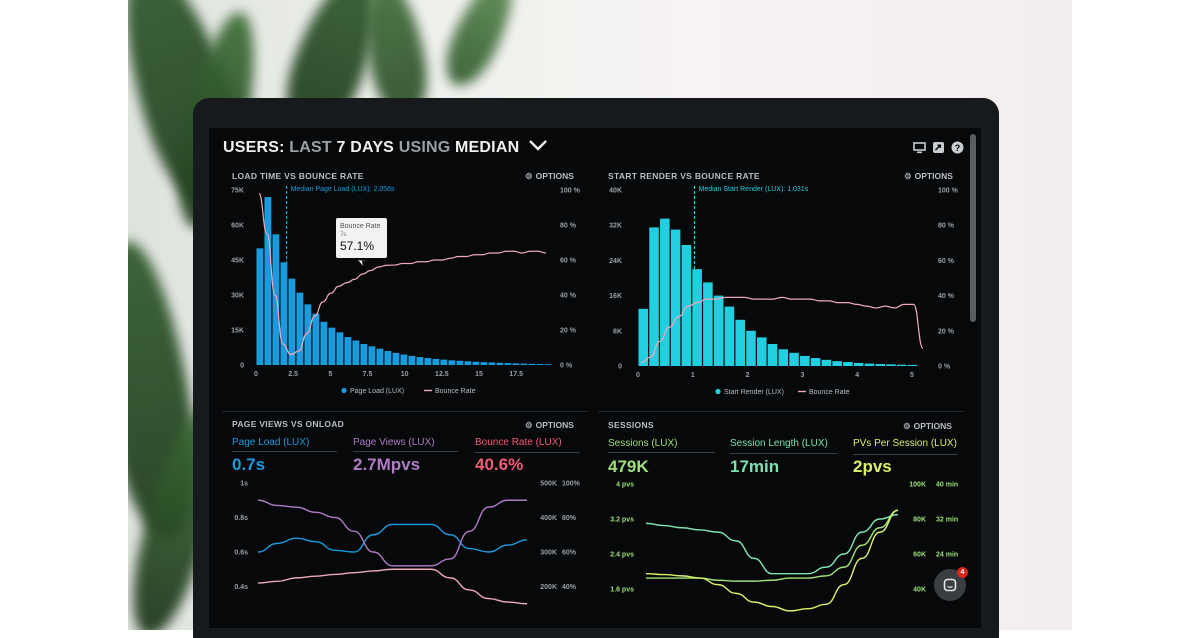  I want to click on y2-tick-label: 100 %, so click(948, 191).